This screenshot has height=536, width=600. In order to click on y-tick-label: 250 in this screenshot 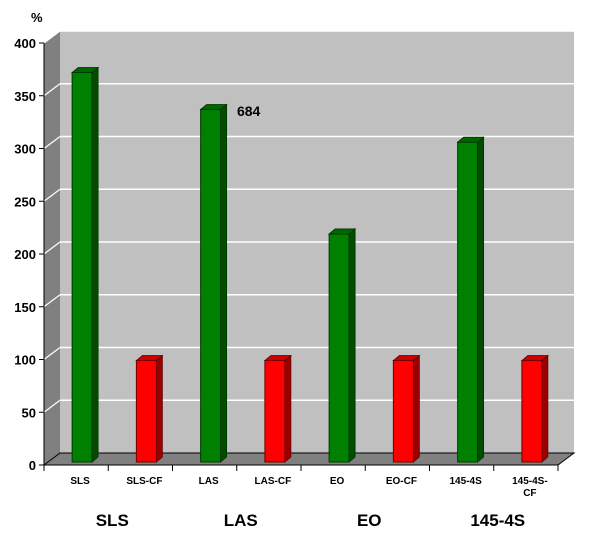, I will do `click(25, 201)`.